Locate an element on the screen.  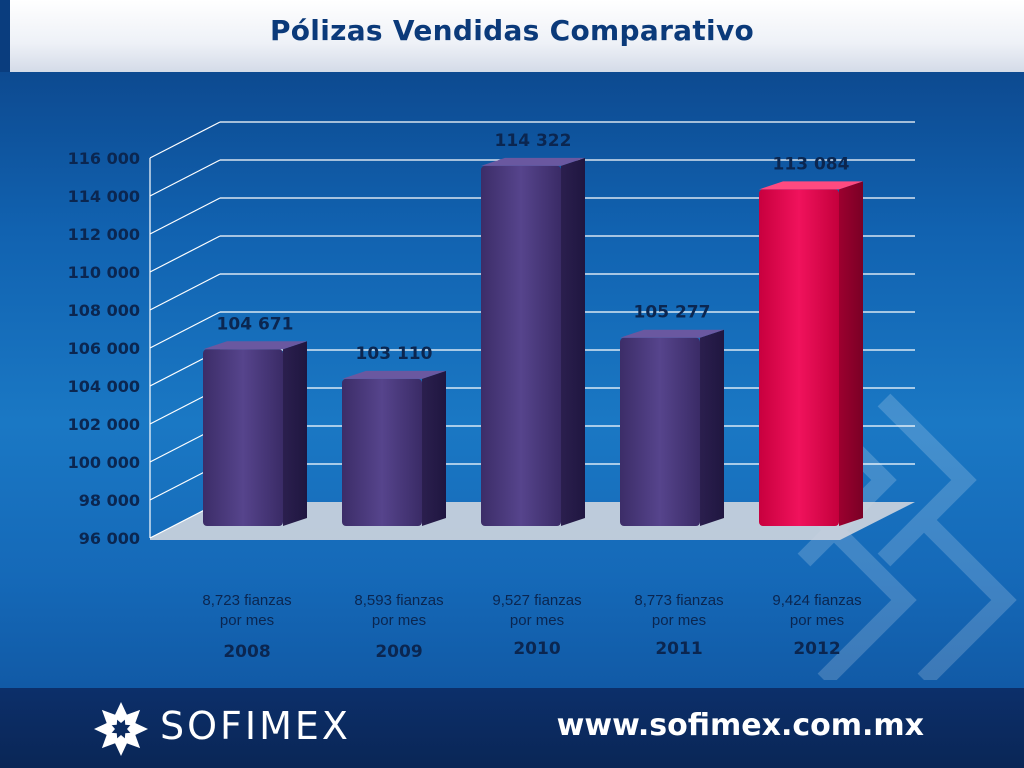
bar-2012 is located at coordinates (811, 353).